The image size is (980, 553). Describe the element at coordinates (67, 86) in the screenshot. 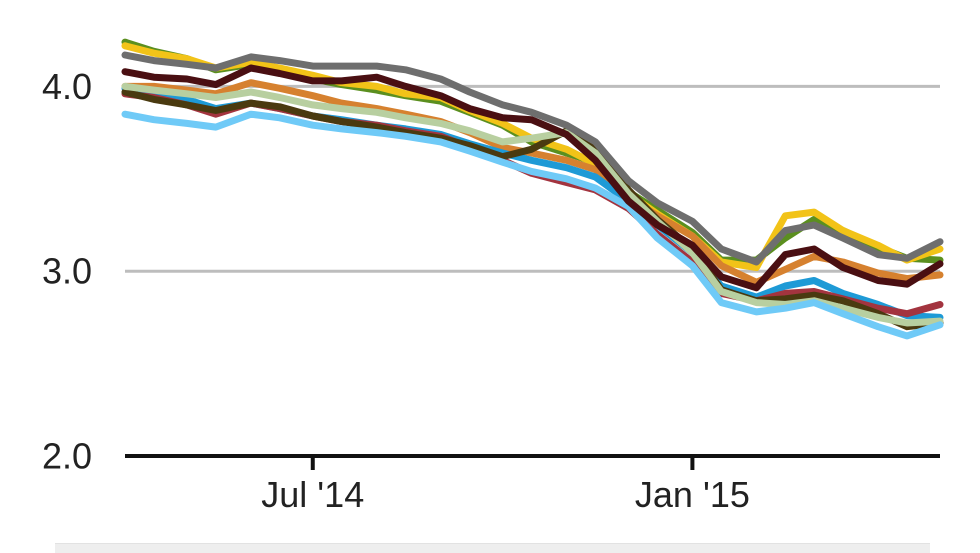

I see `y-tick-label: 4.0` at that location.